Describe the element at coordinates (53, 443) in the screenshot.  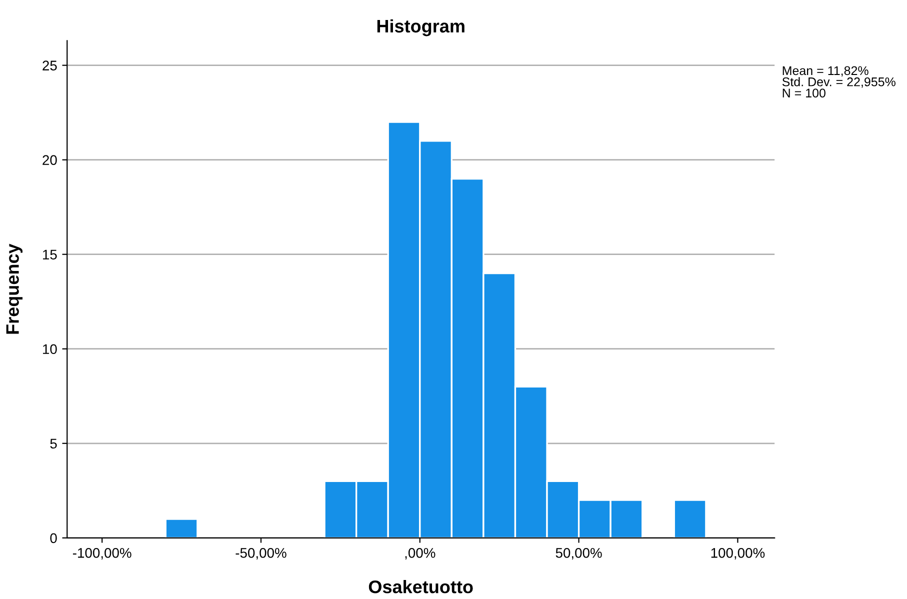
I see `y-tick-label: 5` at that location.